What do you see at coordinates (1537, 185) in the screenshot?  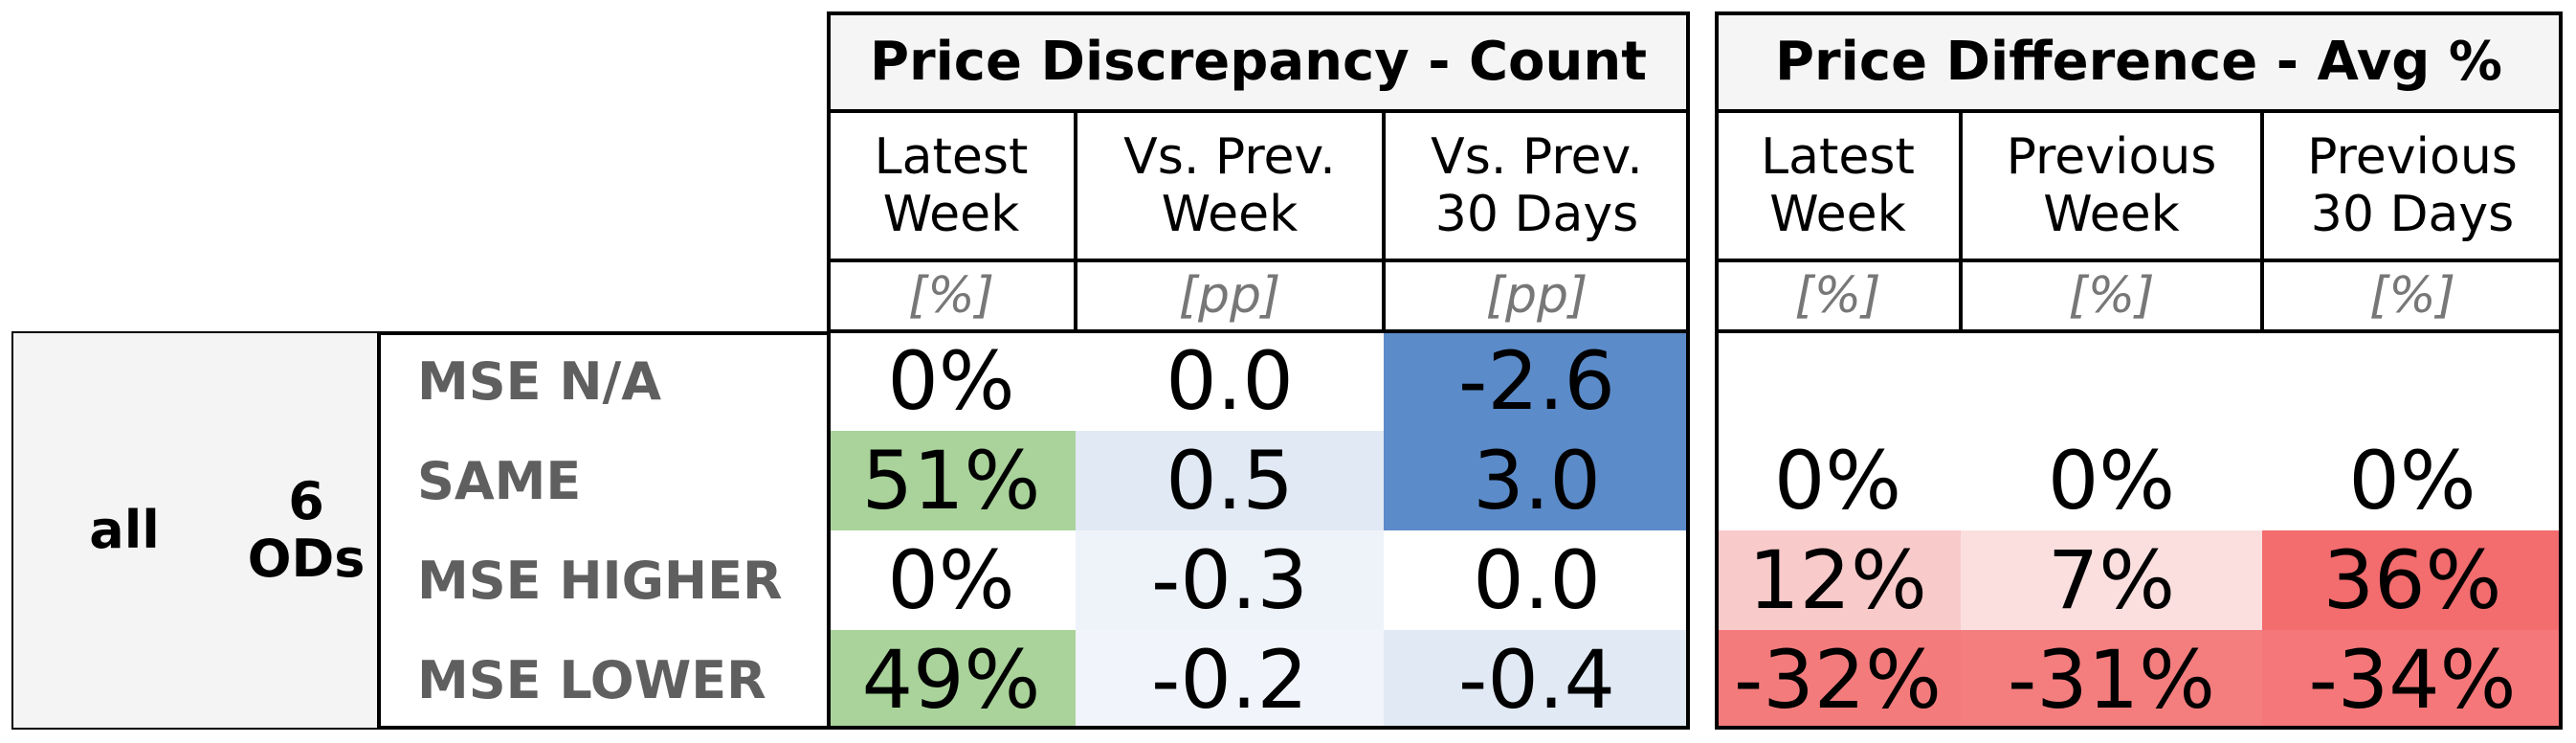 I see `column-label: Vs. Prev. 30 Days` at bounding box center [1537, 185].